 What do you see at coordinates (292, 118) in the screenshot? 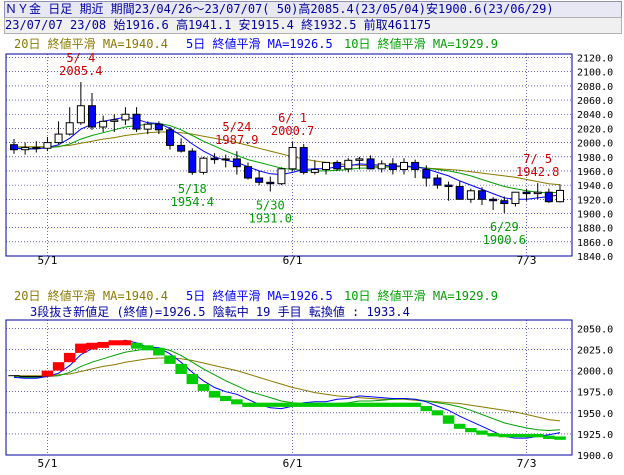
I see `annotation-date: 6/ 1` at bounding box center [292, 118].